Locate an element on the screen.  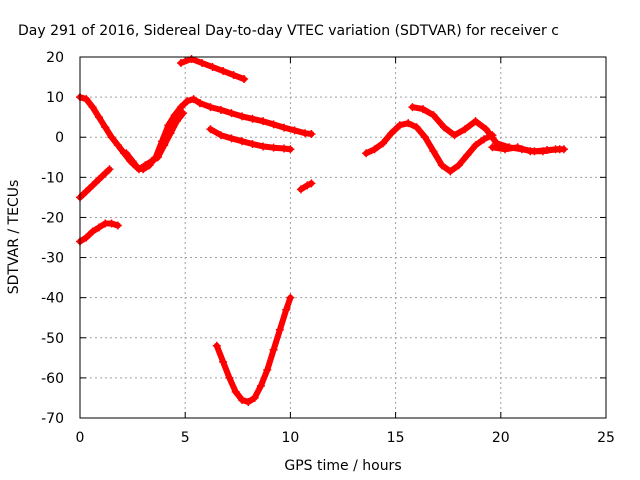
y-tick-labels: -70 -60 -50 -40 -30 -20 -10 0 10 20 is located at coordinates (52, 238).